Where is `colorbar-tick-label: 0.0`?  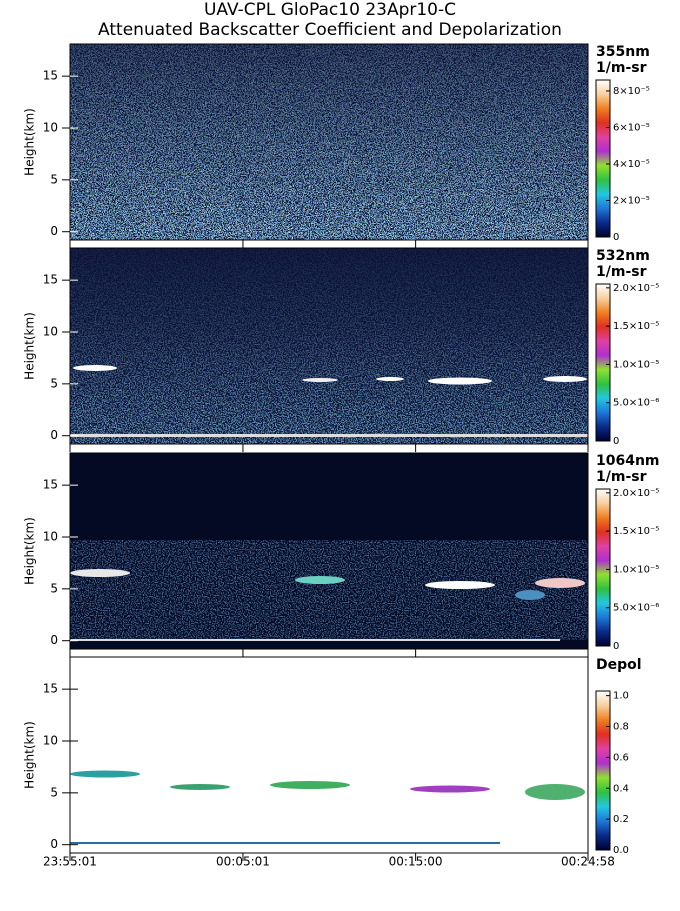 colorbar-tick-label: 0.0 is located at coordinates (621, 850).